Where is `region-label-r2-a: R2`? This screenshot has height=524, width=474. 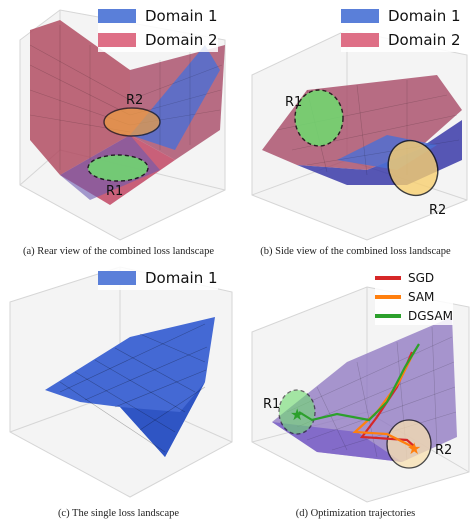 region-label-r2-a: R2 is located at coordinates (134, 100).